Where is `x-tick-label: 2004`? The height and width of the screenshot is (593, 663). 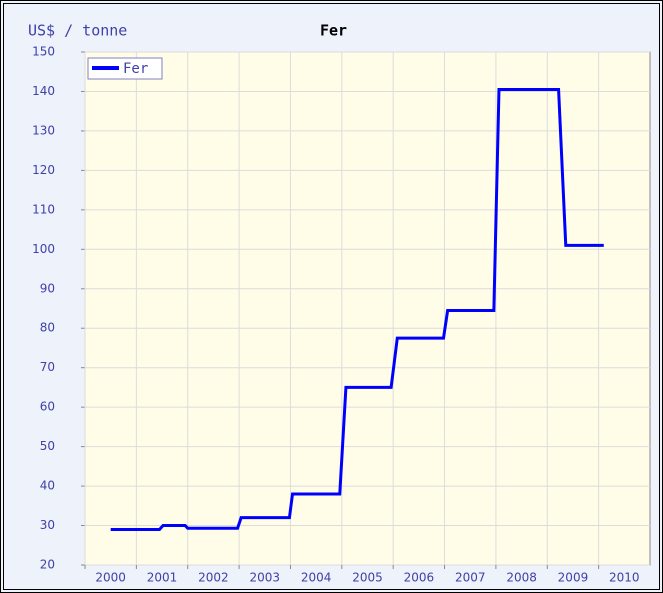 x-tick-label: 2004 is located at coordinates (316, 578).